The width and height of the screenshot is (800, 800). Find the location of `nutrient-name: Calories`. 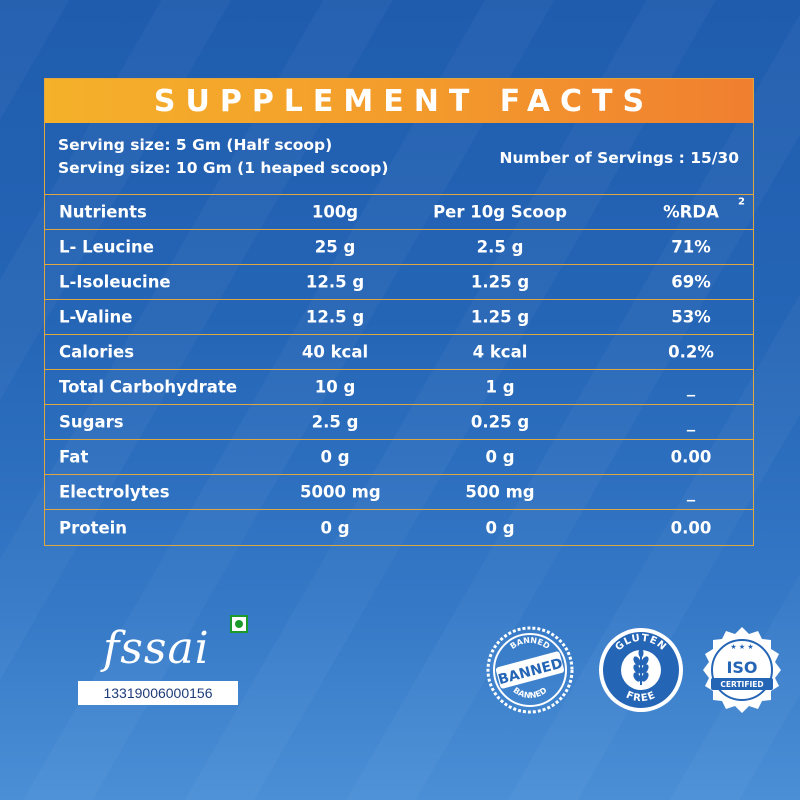

nutrient-name: Calories is located at coordinates (97, 352).